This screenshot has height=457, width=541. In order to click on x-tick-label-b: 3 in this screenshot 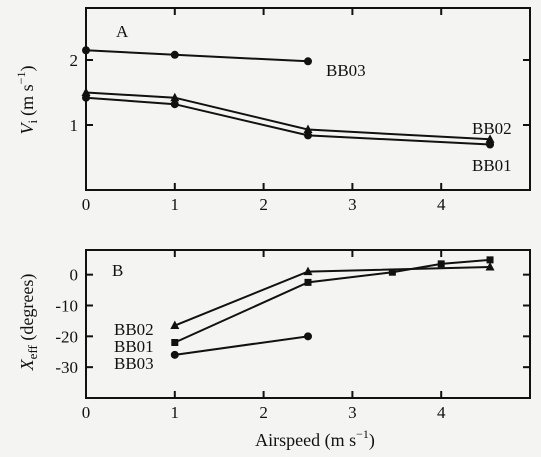, I will do `click(352, 412)`.